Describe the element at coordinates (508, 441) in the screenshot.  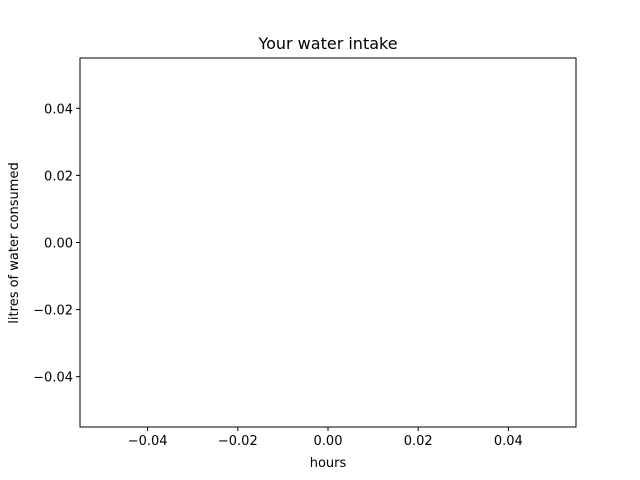
I see `x-tick-label: 0.04` at that location.